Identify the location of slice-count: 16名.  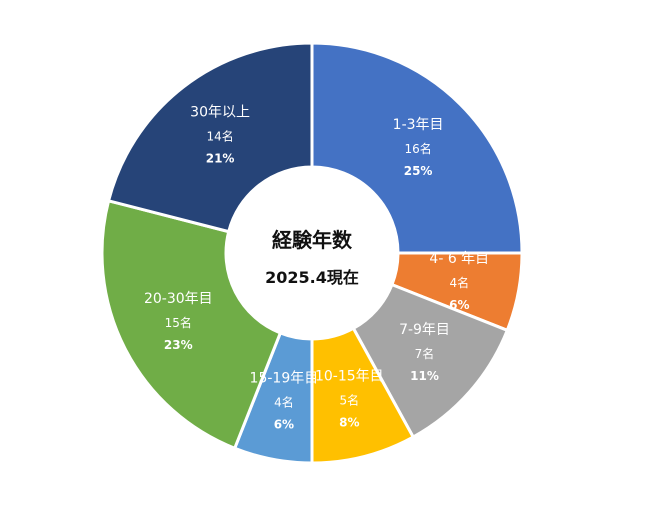
(417, 148).